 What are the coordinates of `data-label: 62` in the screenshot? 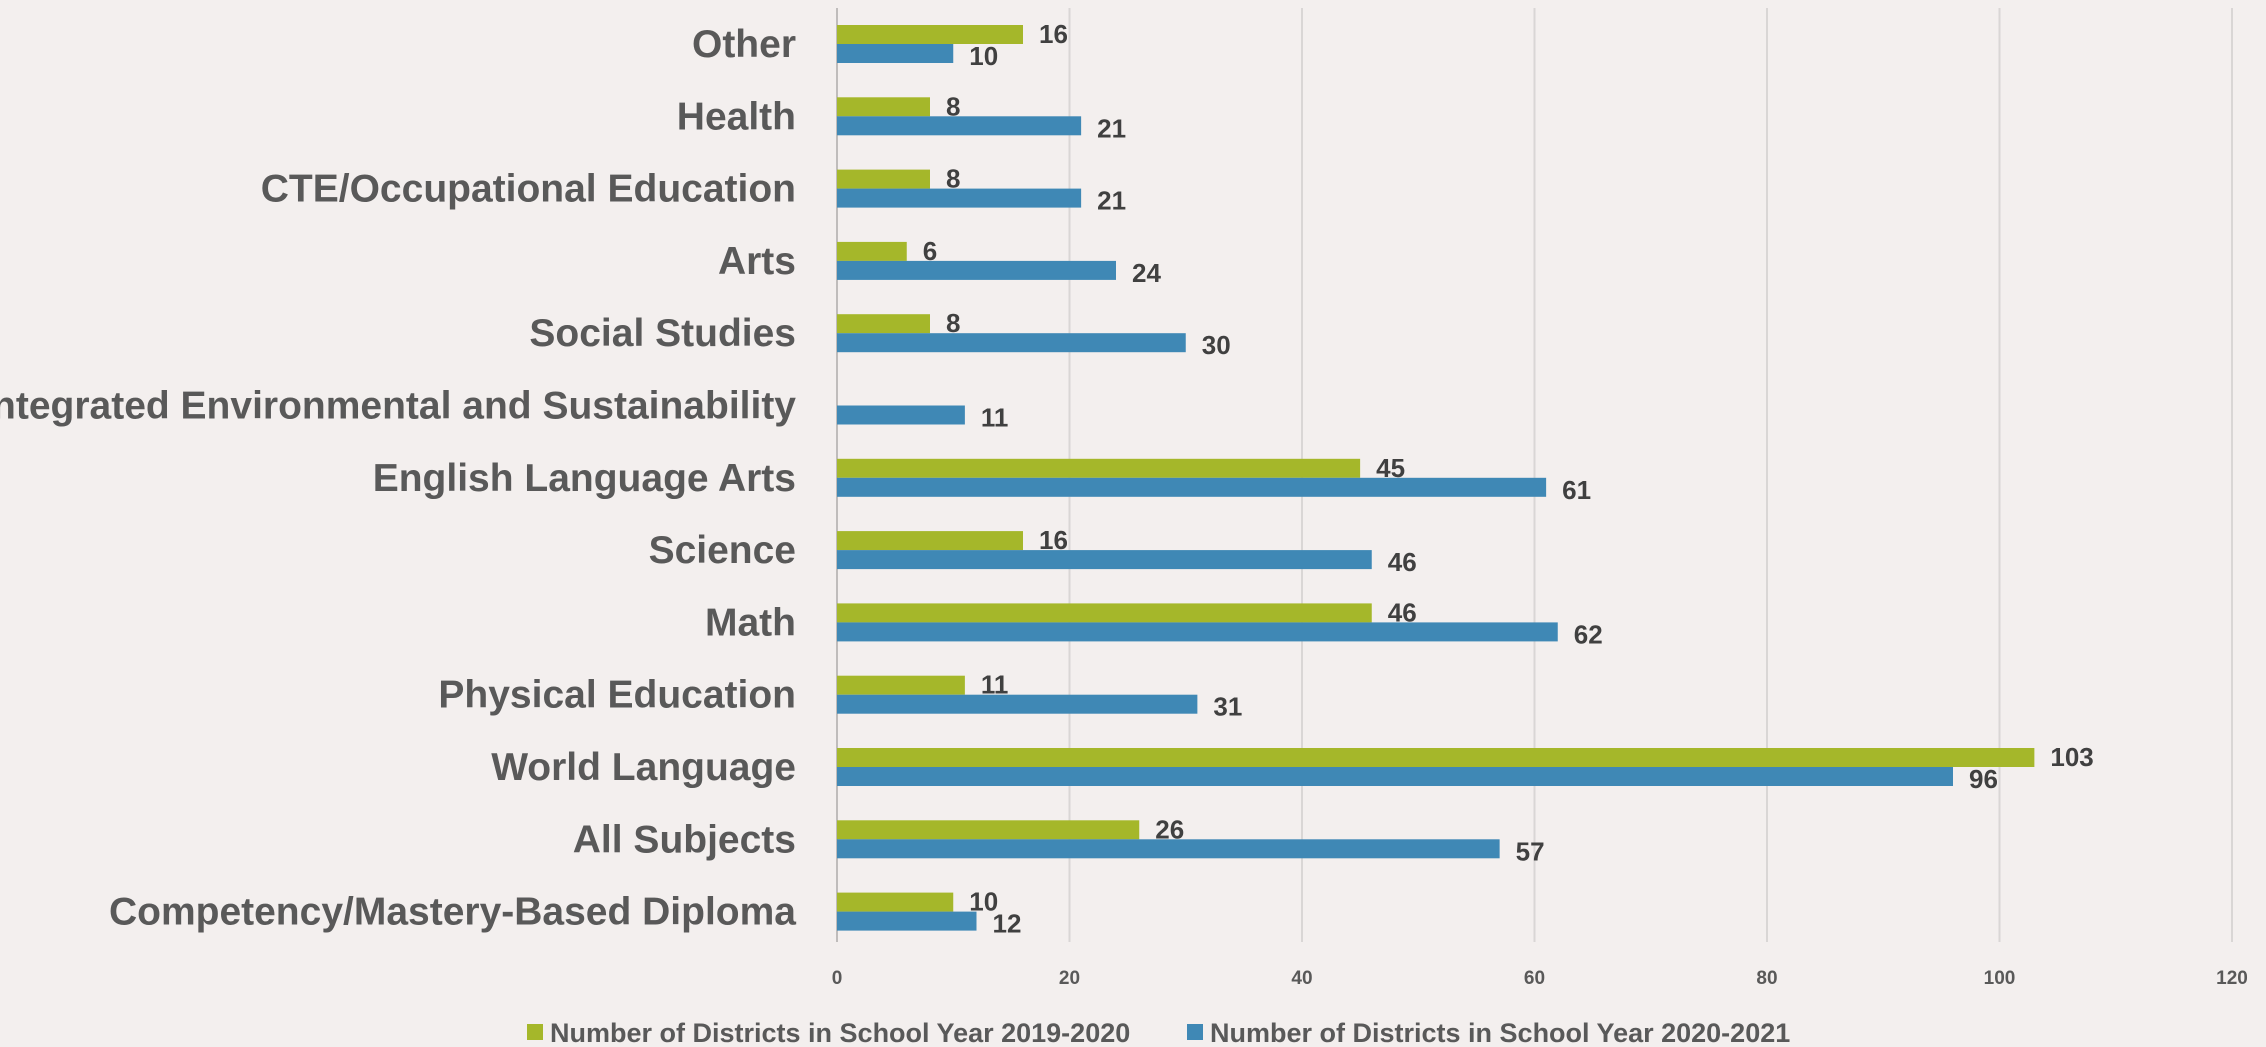 It's located at (1588, 634).